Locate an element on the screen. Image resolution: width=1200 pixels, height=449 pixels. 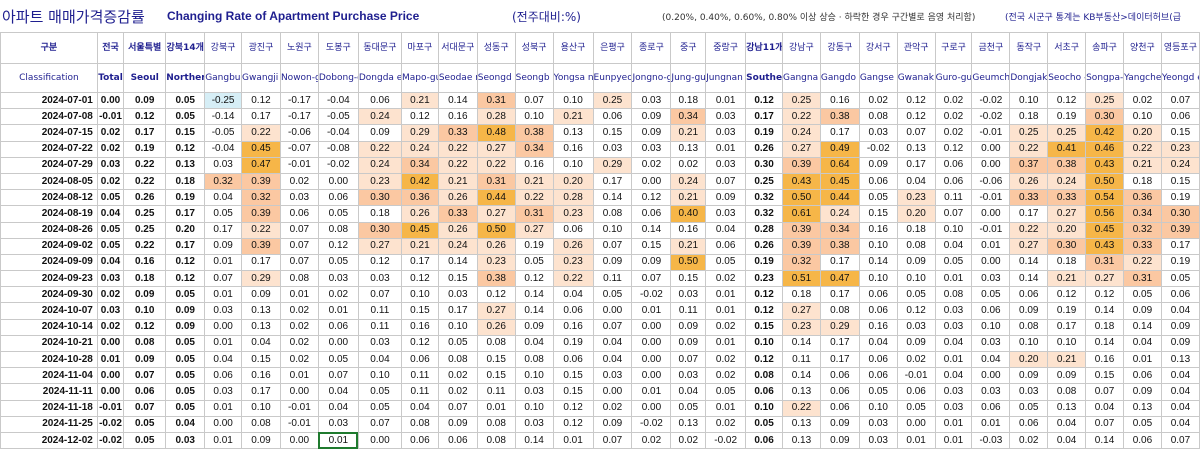
row-date-cell: 2024-08-26 is located at coordinates (49, 230).